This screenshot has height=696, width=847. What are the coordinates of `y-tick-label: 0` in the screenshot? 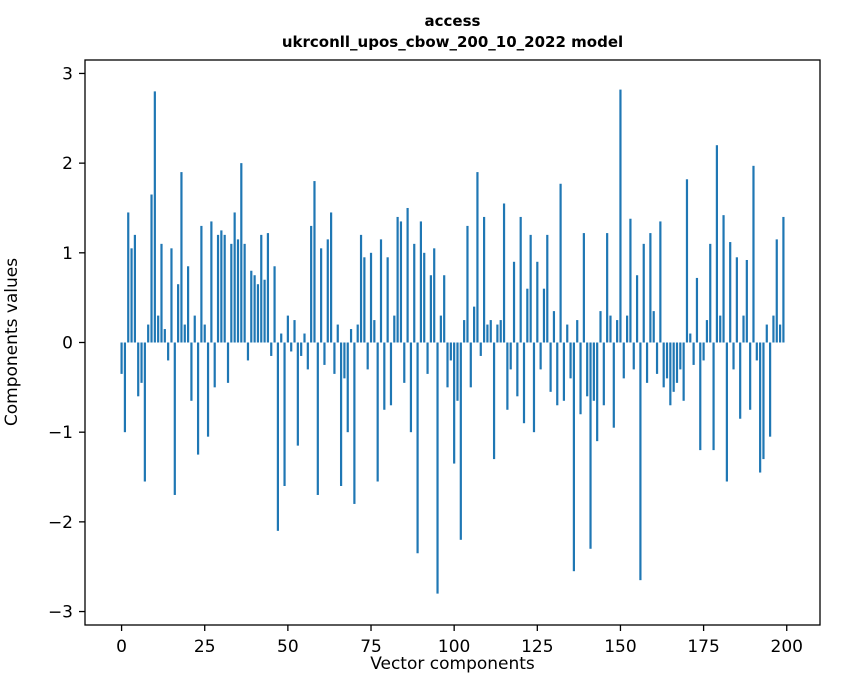 It's located at (67, 344).